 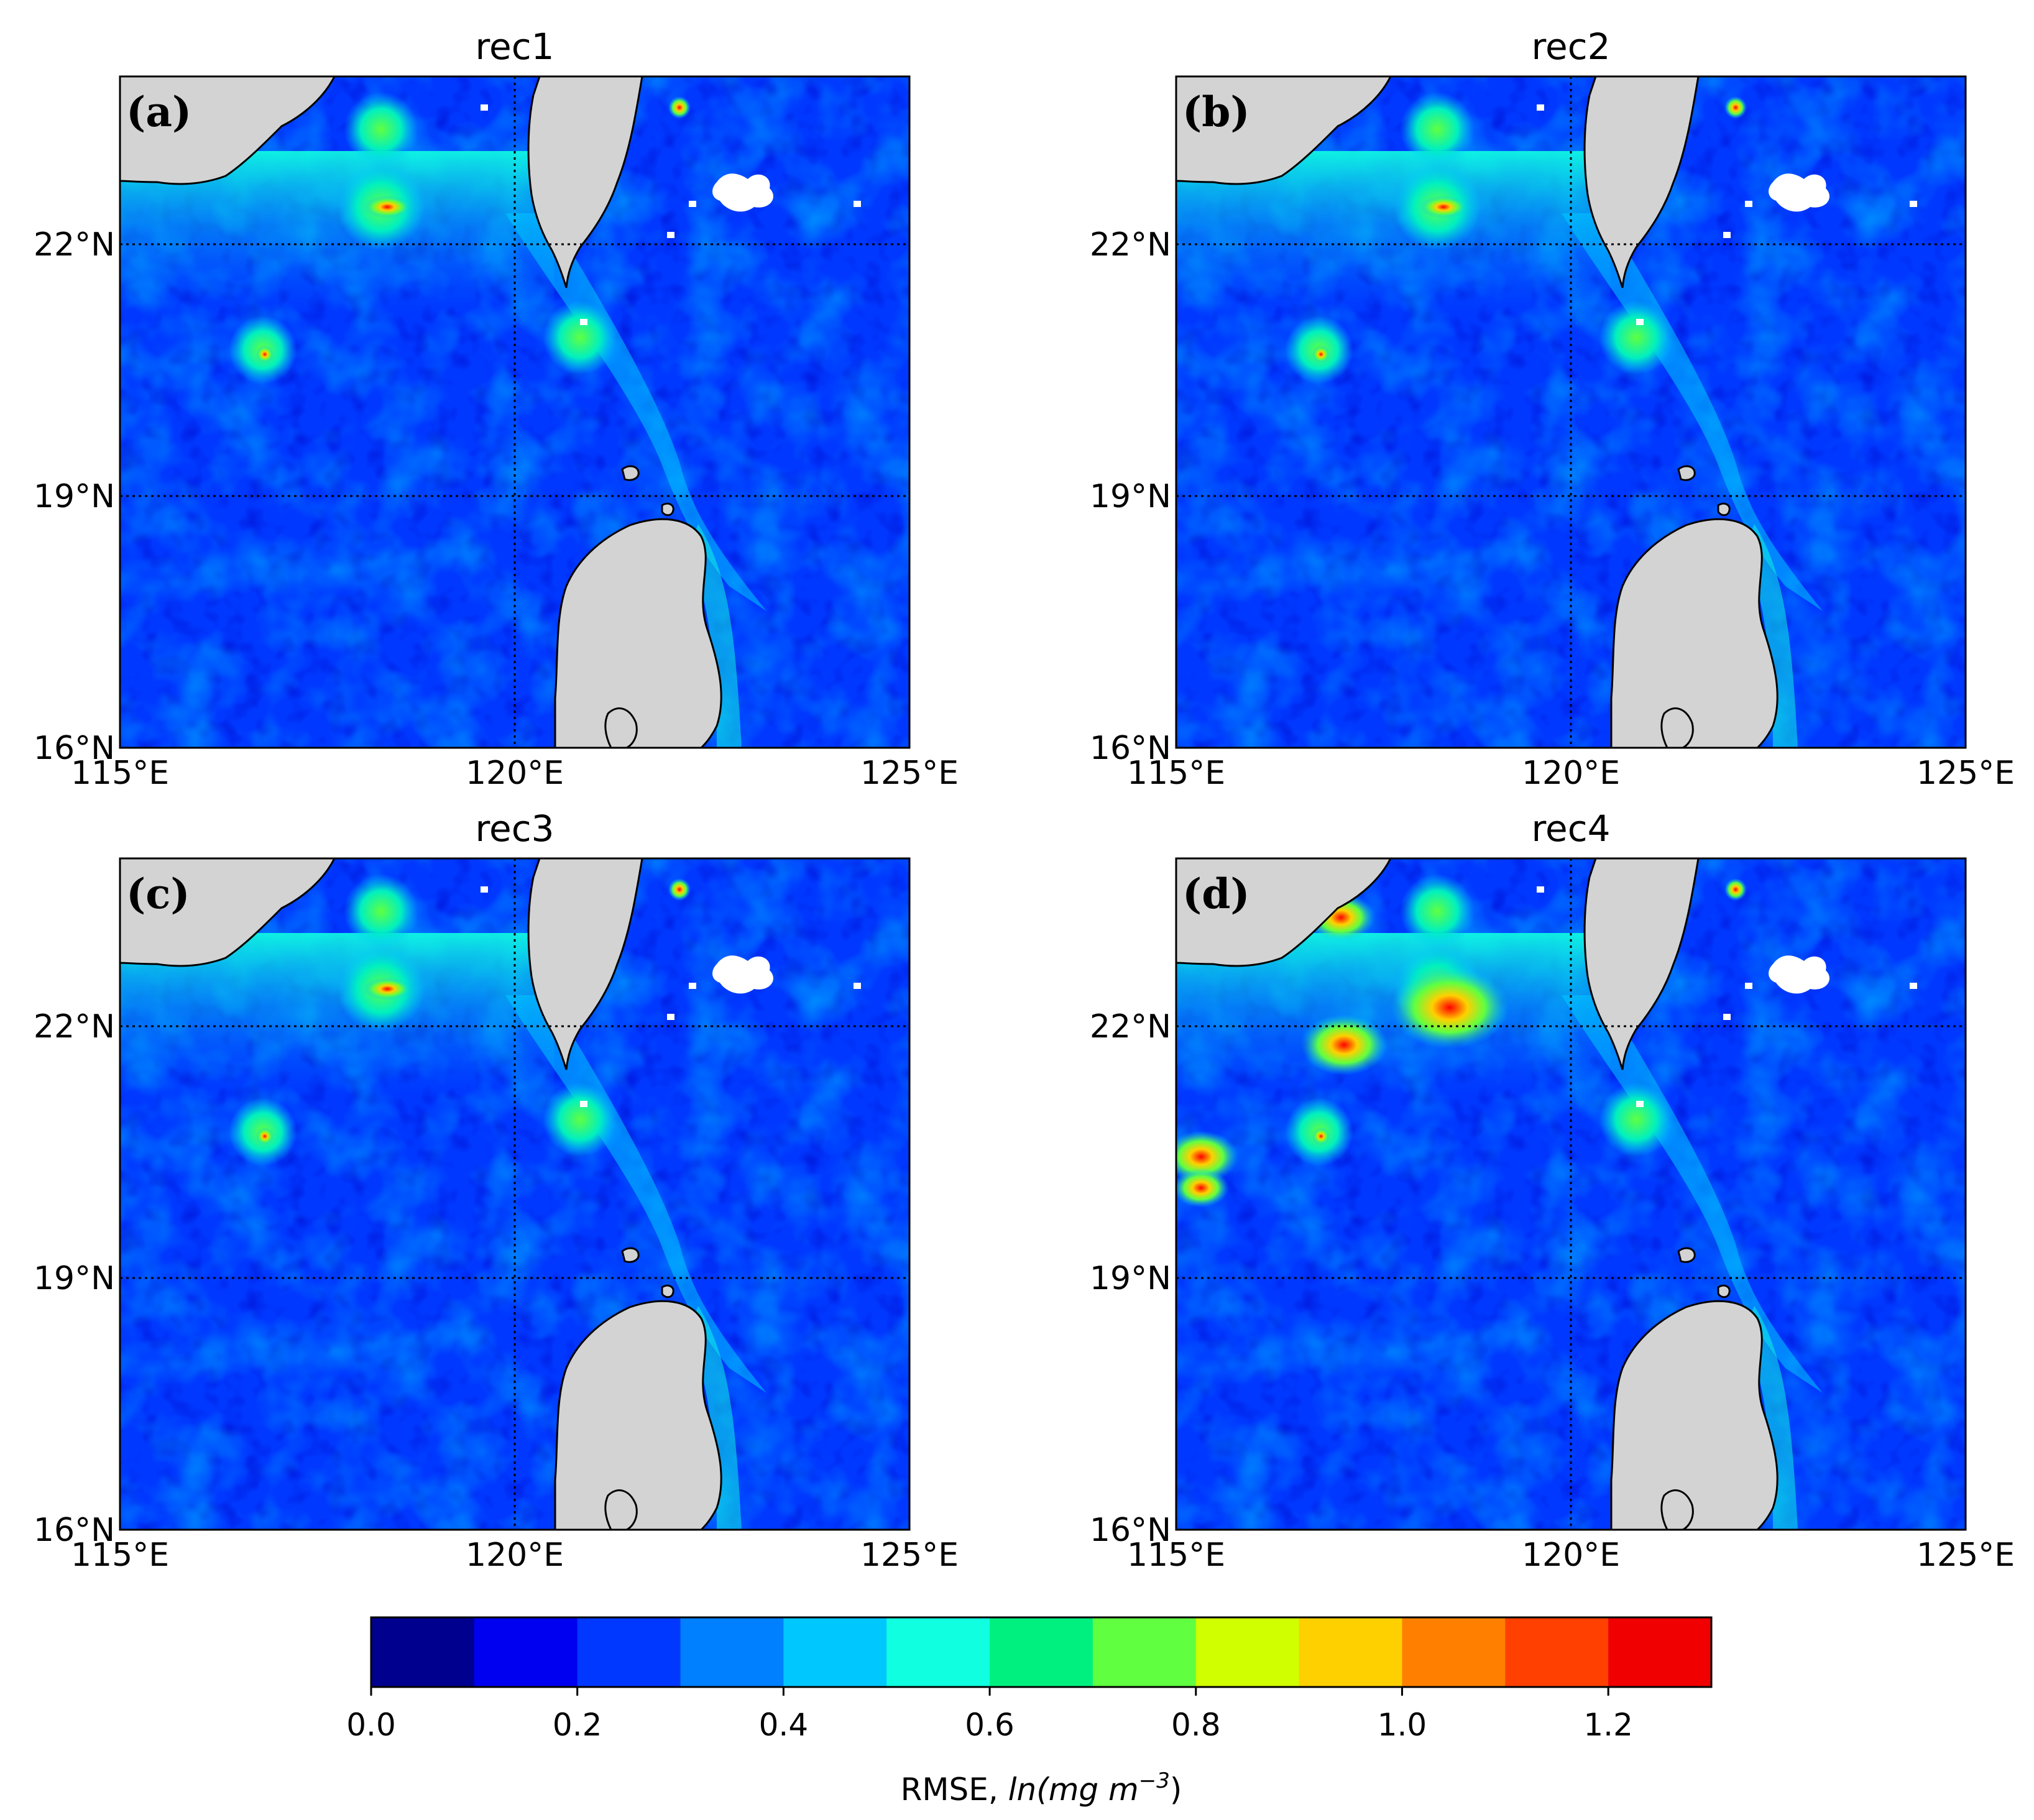 What do you see at coordinates (515, 46) in the screenshot?
I see `panel-title: rec1` at bounding box center [515, 46].